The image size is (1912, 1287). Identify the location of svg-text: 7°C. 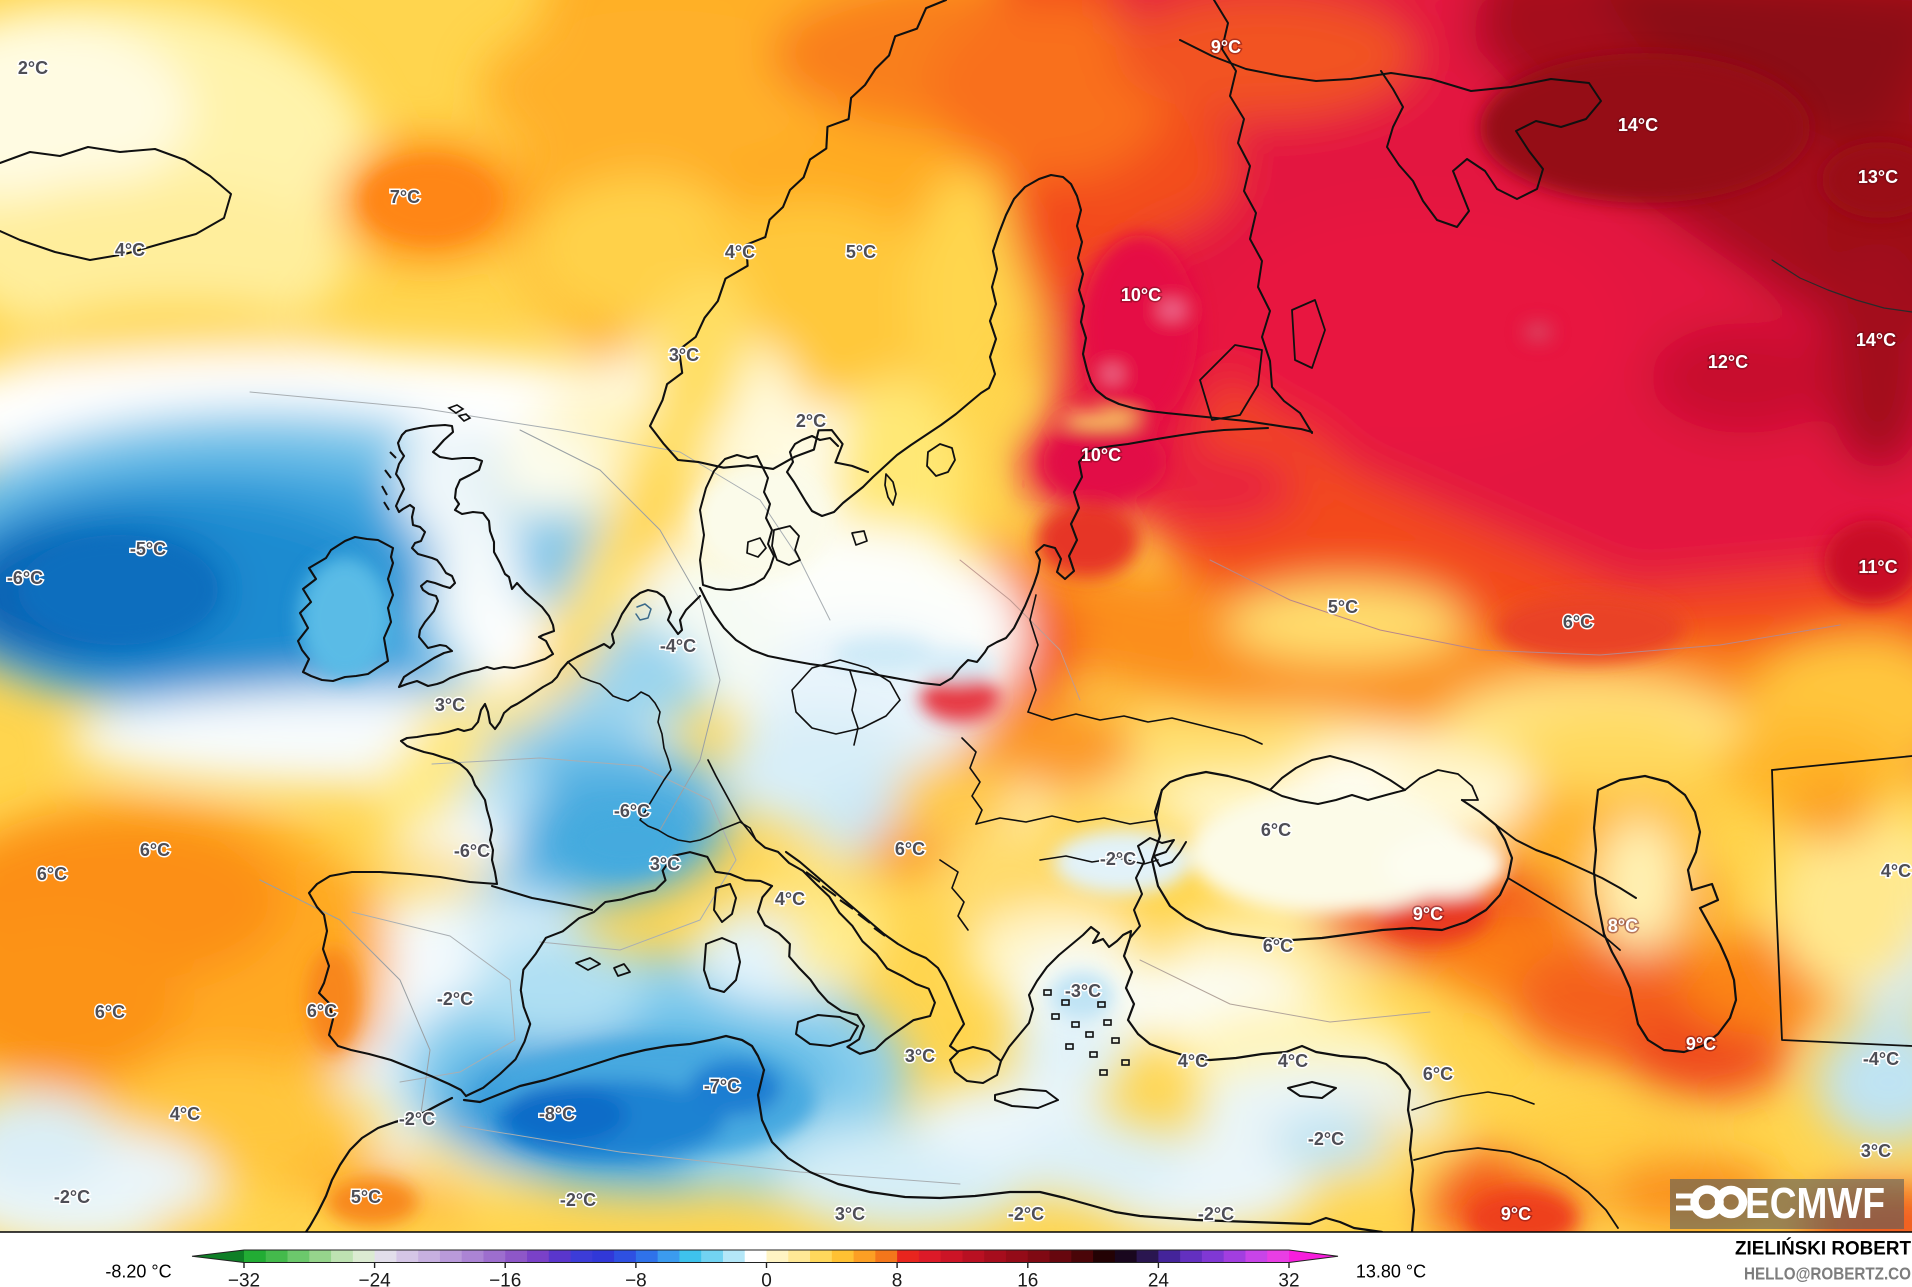
(405, 197).